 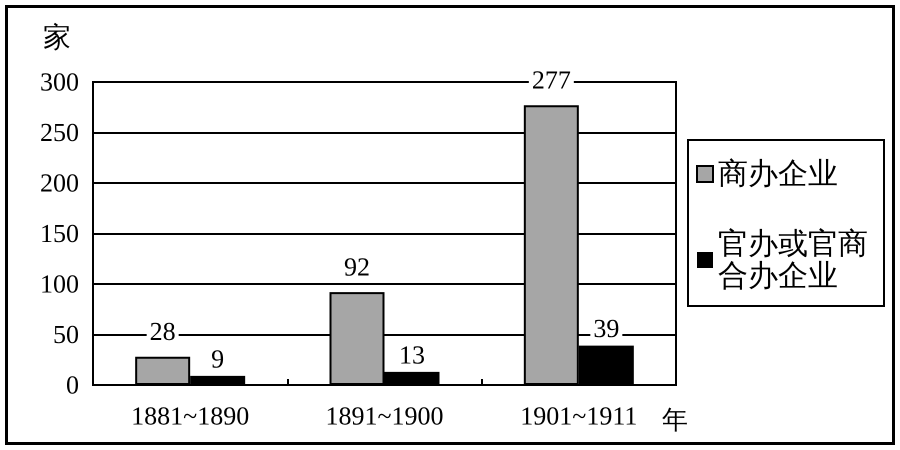 What do you see at coordinates (59, 132) in the screenshot?
I see `y-tick-label: 250` at bounding box center [59, 132].